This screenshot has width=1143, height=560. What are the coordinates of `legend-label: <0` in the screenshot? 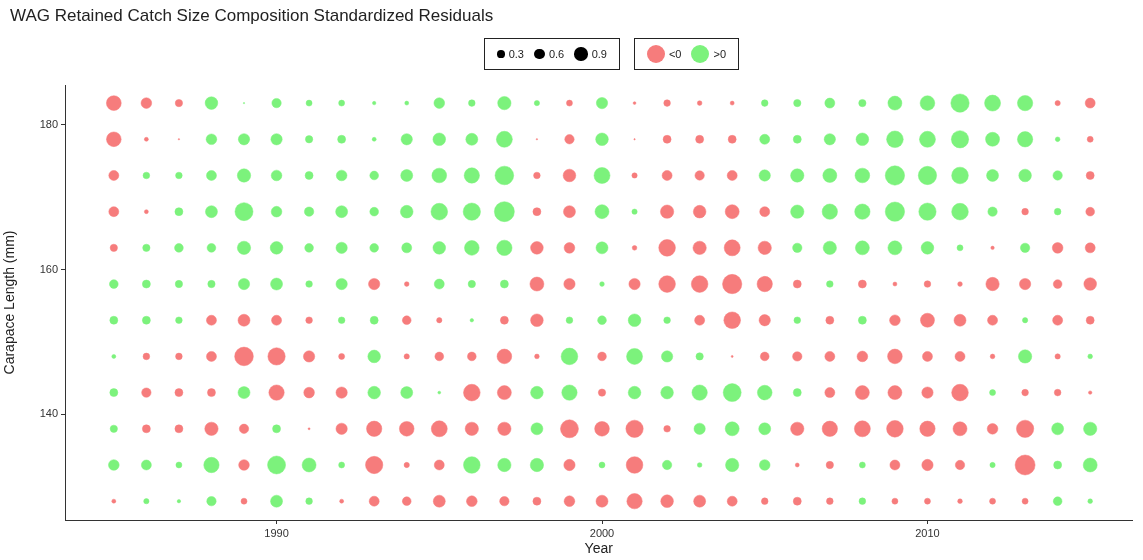 It's located at (675, 54).